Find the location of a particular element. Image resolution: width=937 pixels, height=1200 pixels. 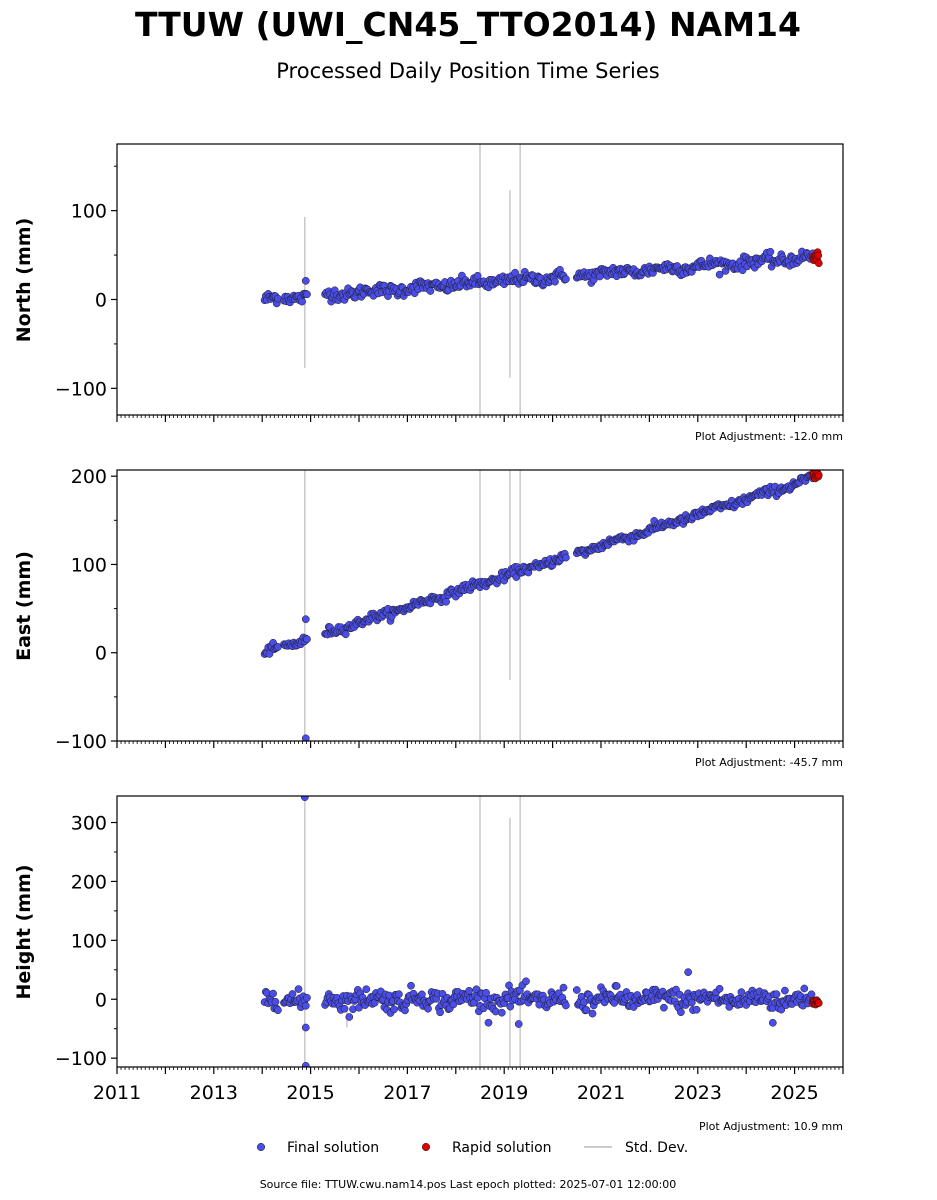

east-plot-adjustment: Plot Adjustment: -45.7 mm is located at coordinates (769, 762).